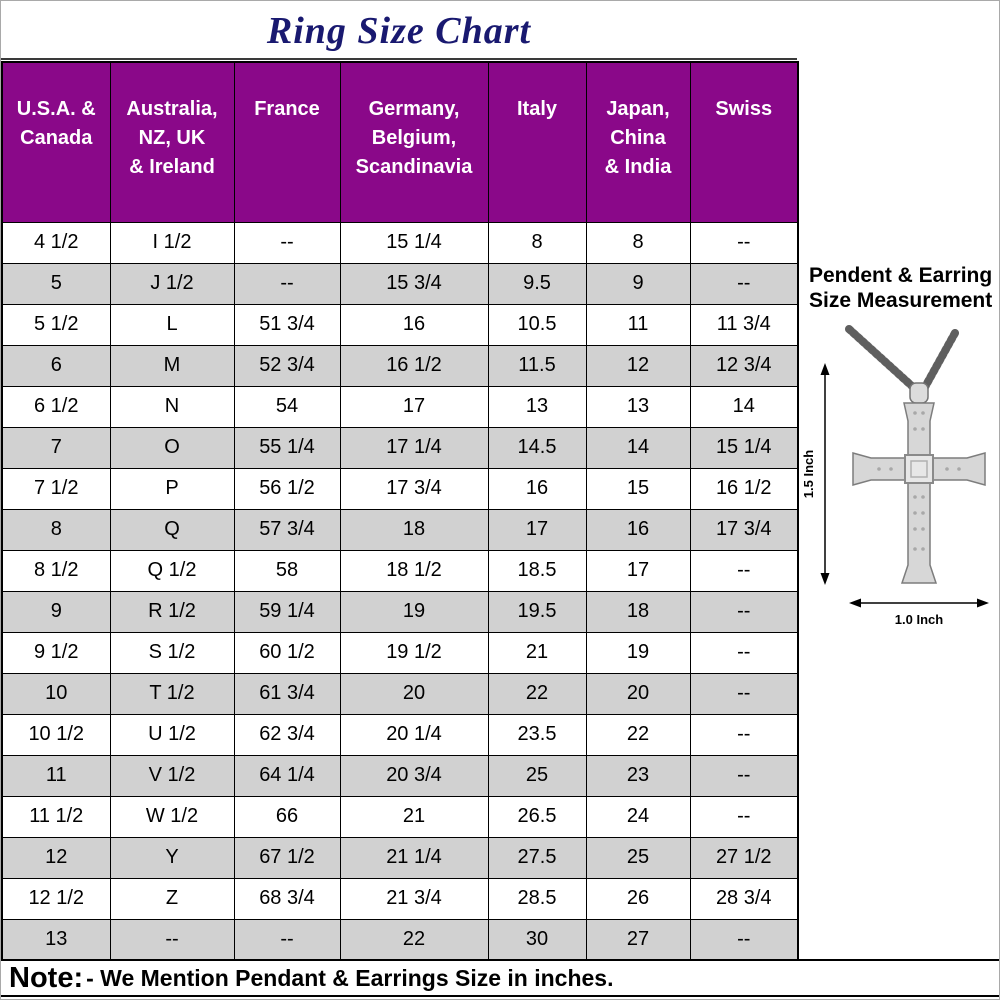 This screenshot has height=1000, width=1000. I want to click on table-cell: 51 3/4, so click(287, 324).